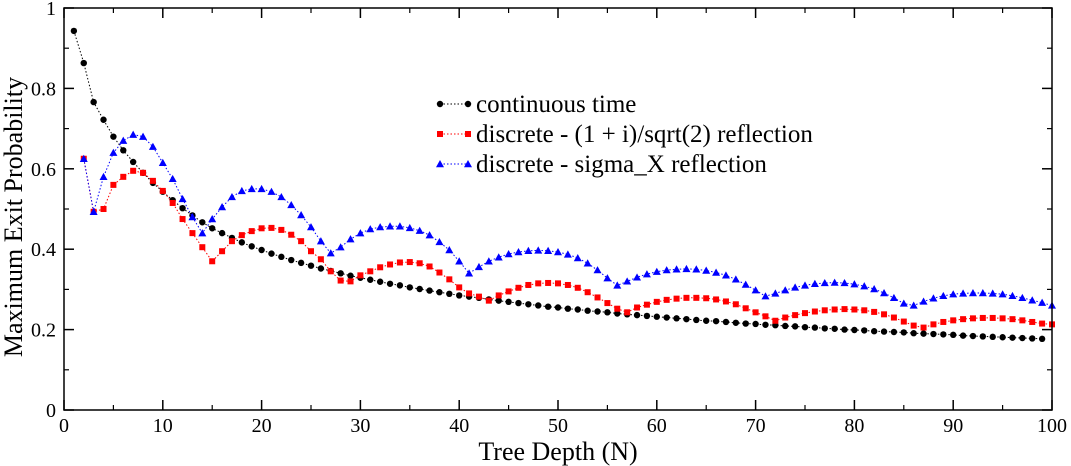  What do you see at coordinates (657, 426) in the screenshot?
I see `x-tick-label: 60` at bounding box center [657, 426].